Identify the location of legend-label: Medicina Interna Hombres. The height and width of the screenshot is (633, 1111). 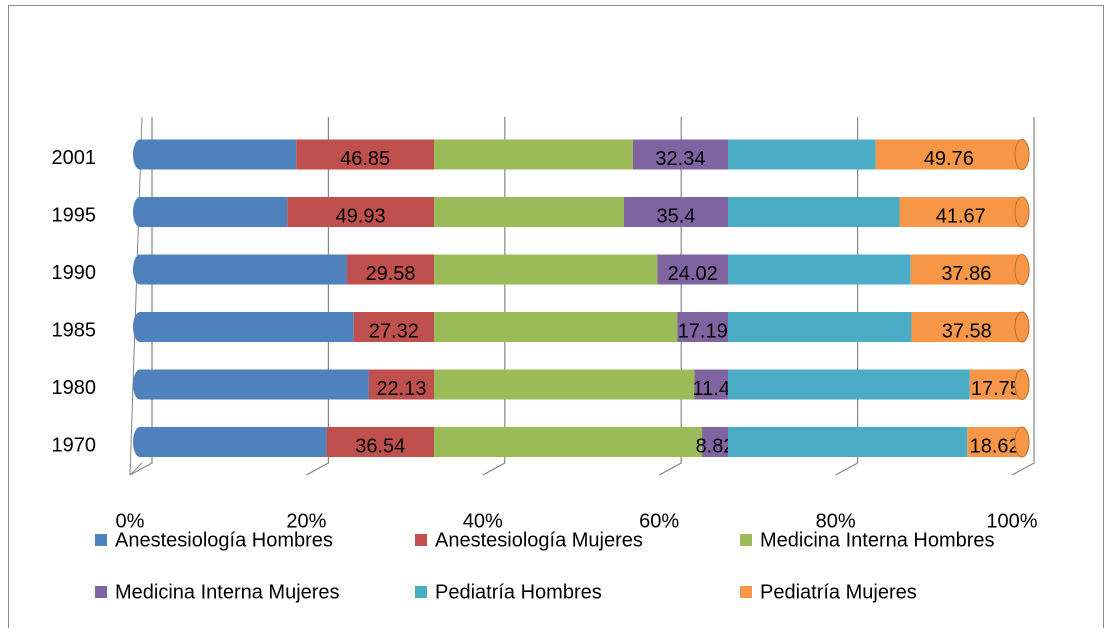
(877, 540).